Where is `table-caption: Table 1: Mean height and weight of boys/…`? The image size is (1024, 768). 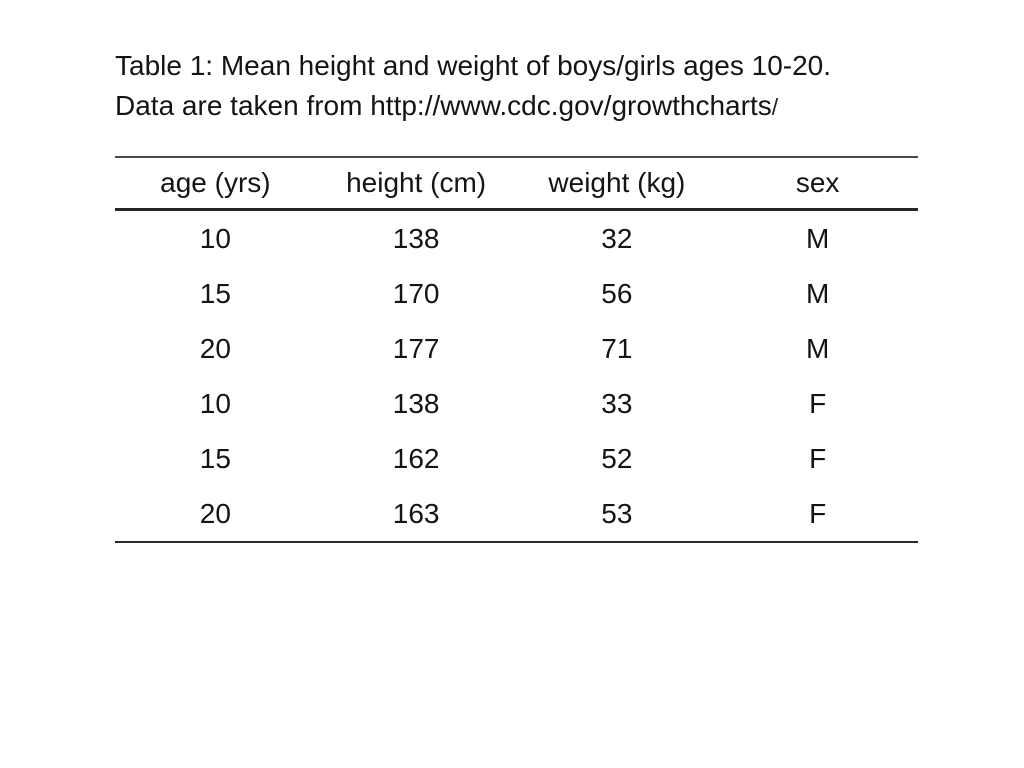 table-caption: Table 1: Mean height and weight of boys/… is located at coordinates (525, 86).